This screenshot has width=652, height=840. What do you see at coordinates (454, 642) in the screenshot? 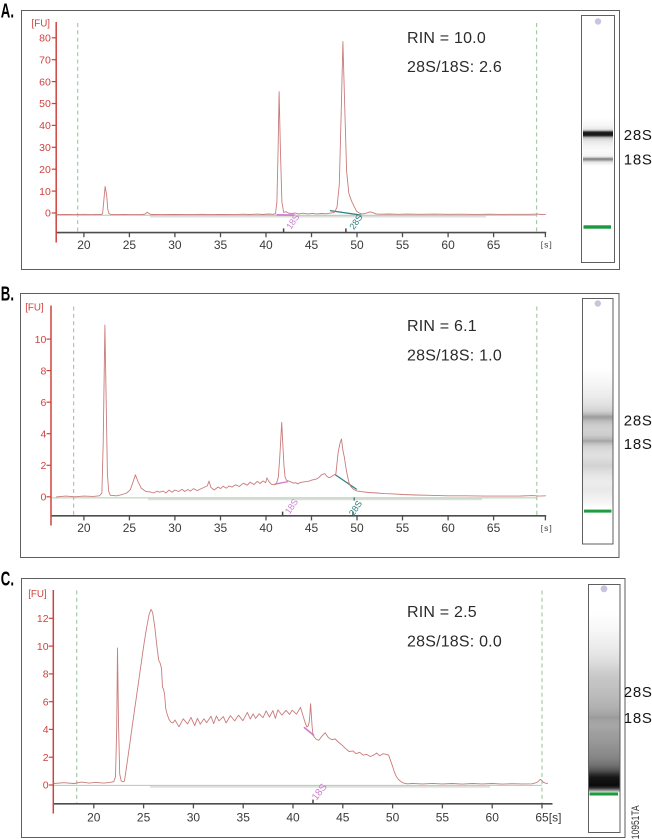
I see `svg-text: 28S/18S: 0.0` at bounding box center [454, 642].